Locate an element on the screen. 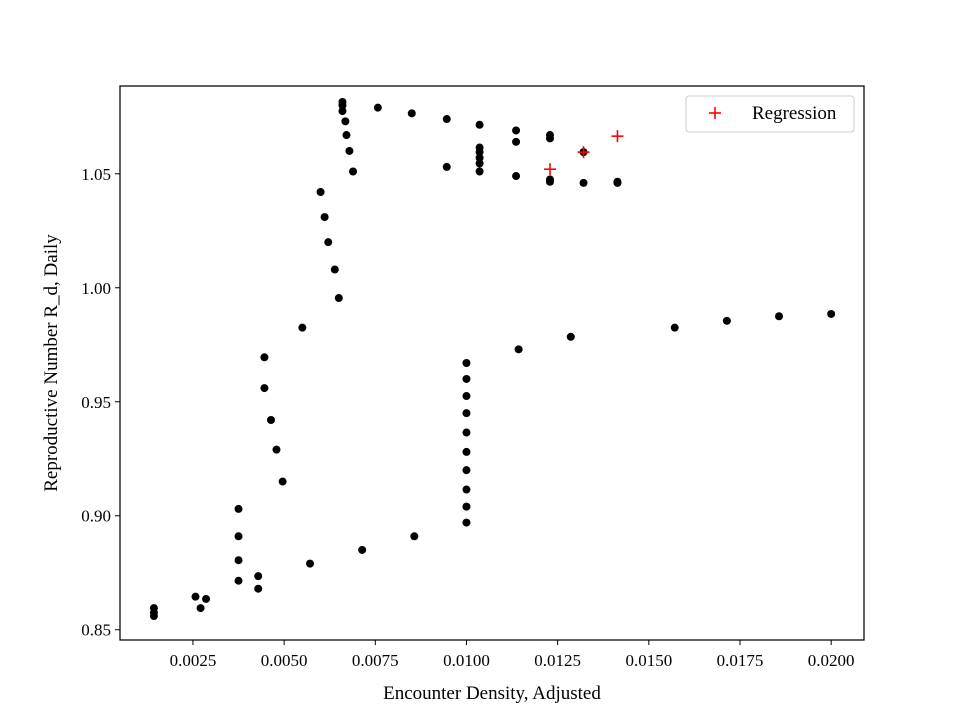 This screenshot has height=720, width=960. x-tick-label: 0.0175 is located at coordinates (740, 660).